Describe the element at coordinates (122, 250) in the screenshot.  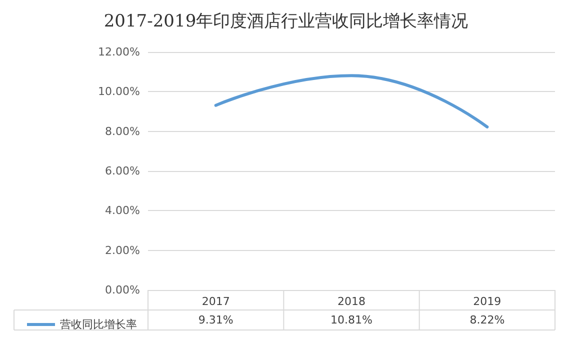
I see `y-tick-label: 2.00%` at that location.